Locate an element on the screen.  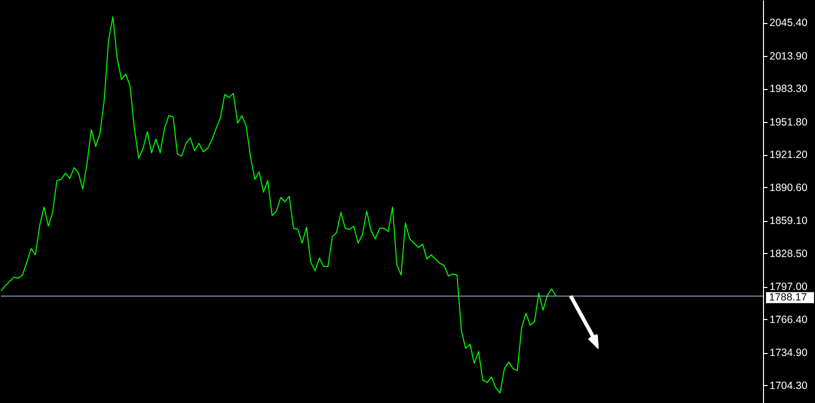
y-tick-label: 1983.30 is located at coordinates (789, 89).